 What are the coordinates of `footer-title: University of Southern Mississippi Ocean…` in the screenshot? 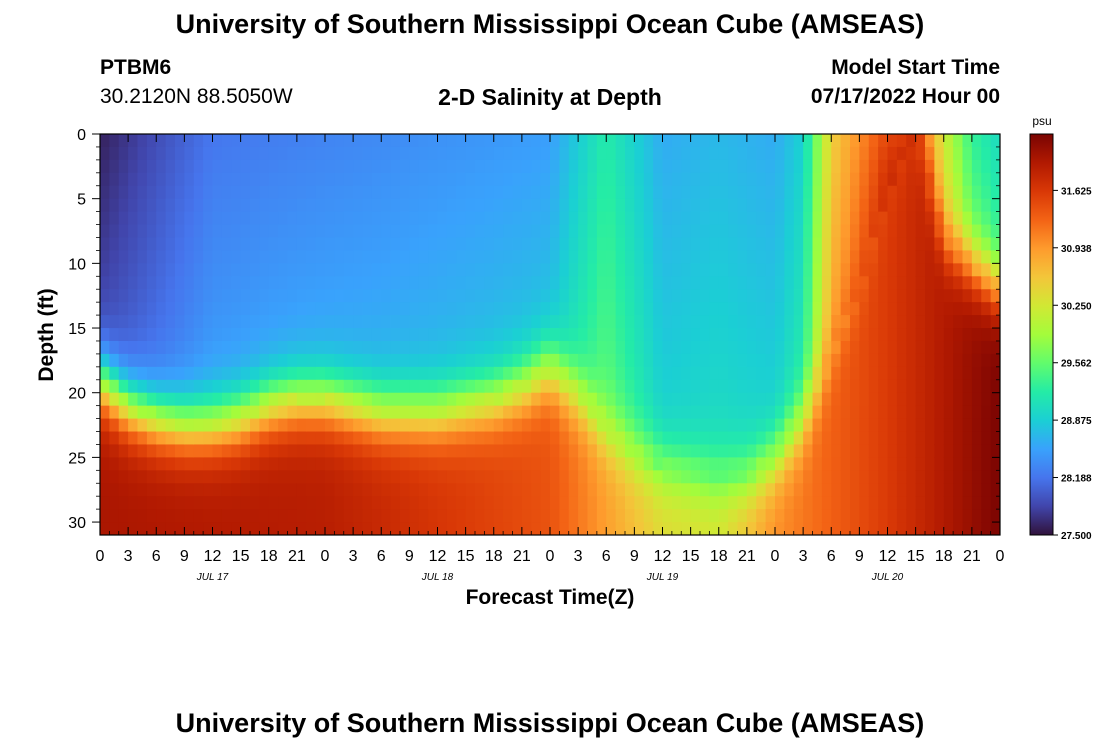 It's located at (550, 723).